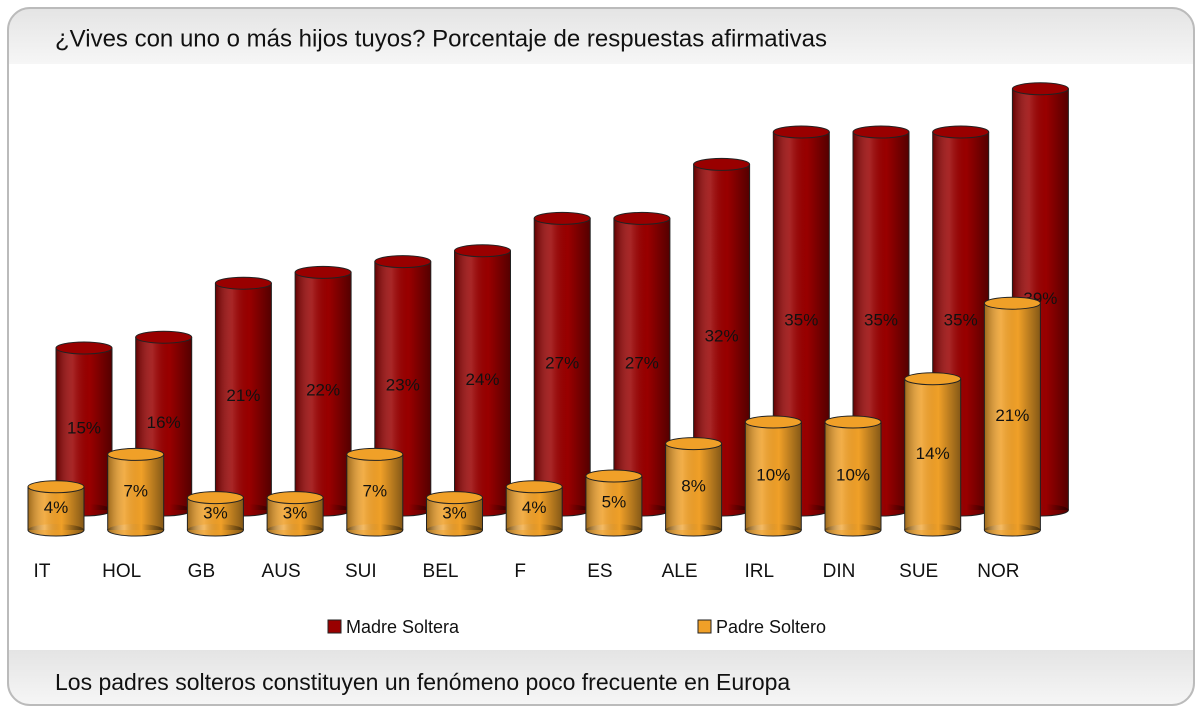 Image resolution: width=1202 pixels, height=709 pixels. Describe the element at coordinates (121, 571) in the screenshot. I see `x-tick-label: HOL` at that location.